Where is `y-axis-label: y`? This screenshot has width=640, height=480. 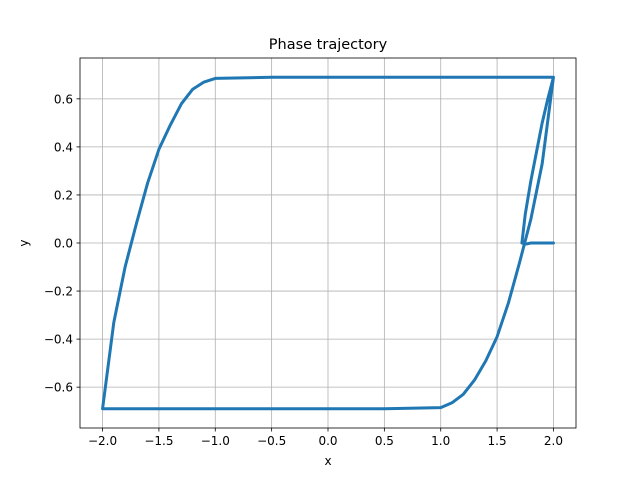
y-axis-label: y is located at coordinates (24, 242).